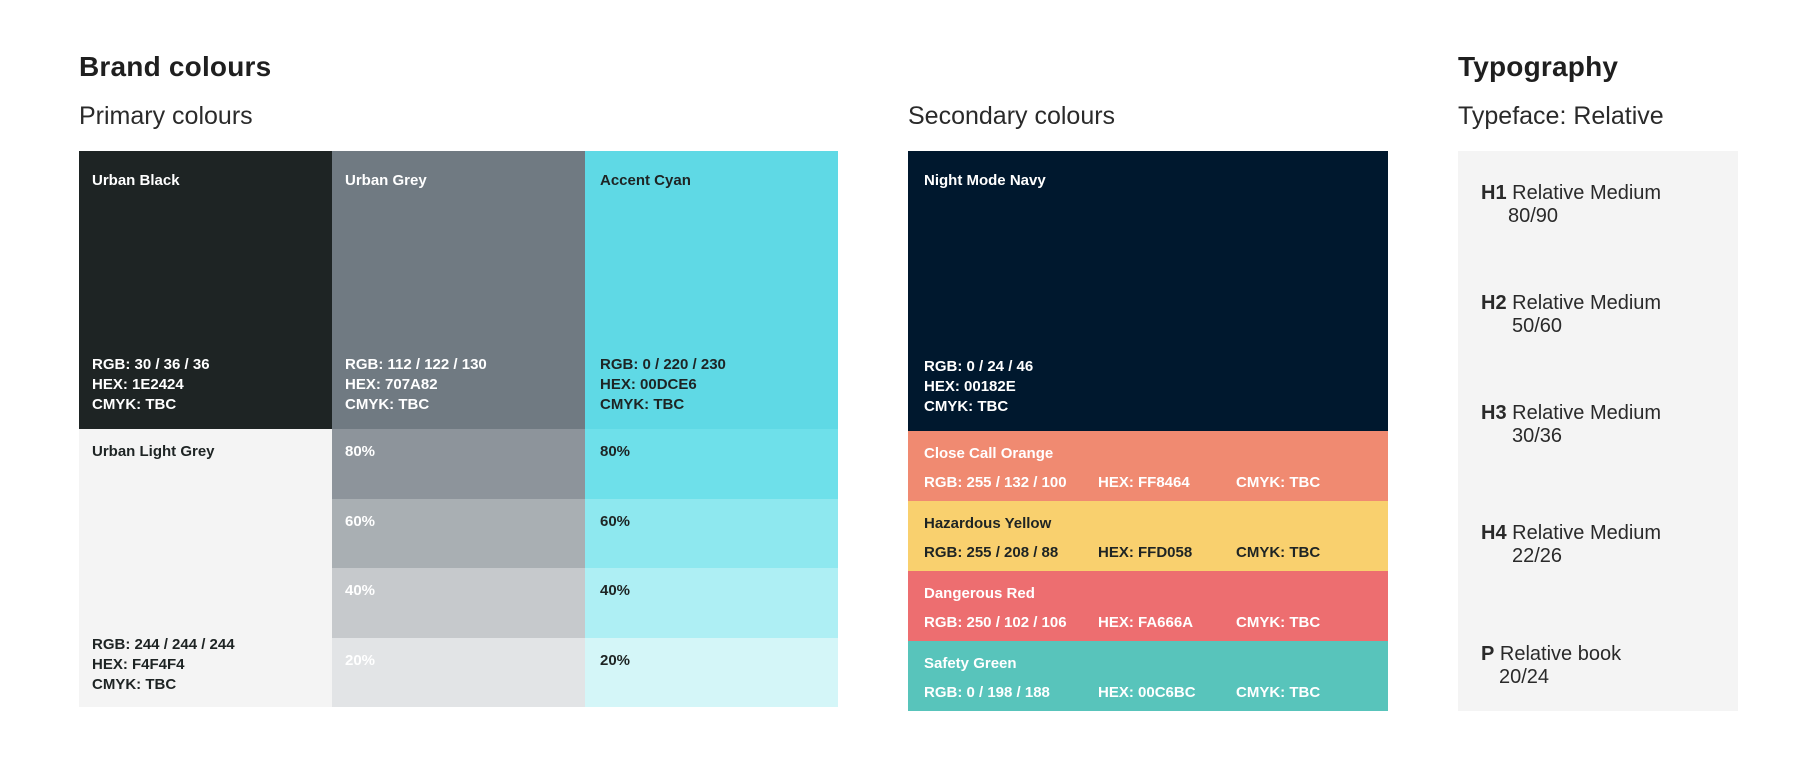 The width and height of the screenshot is (1810, 759). Describe the element at coordinates (1537, 556) in the screenshot. I see `type-size: 22/26` at that location.